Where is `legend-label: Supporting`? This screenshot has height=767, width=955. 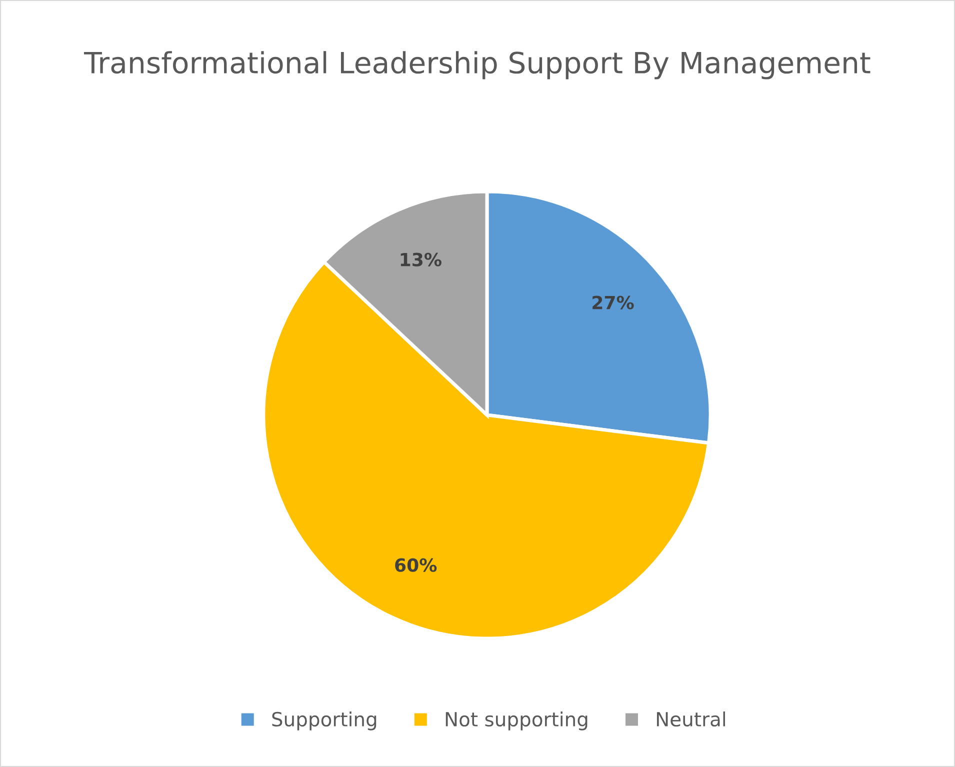
legend-label: Supporting is located at coordinates (324, 721).